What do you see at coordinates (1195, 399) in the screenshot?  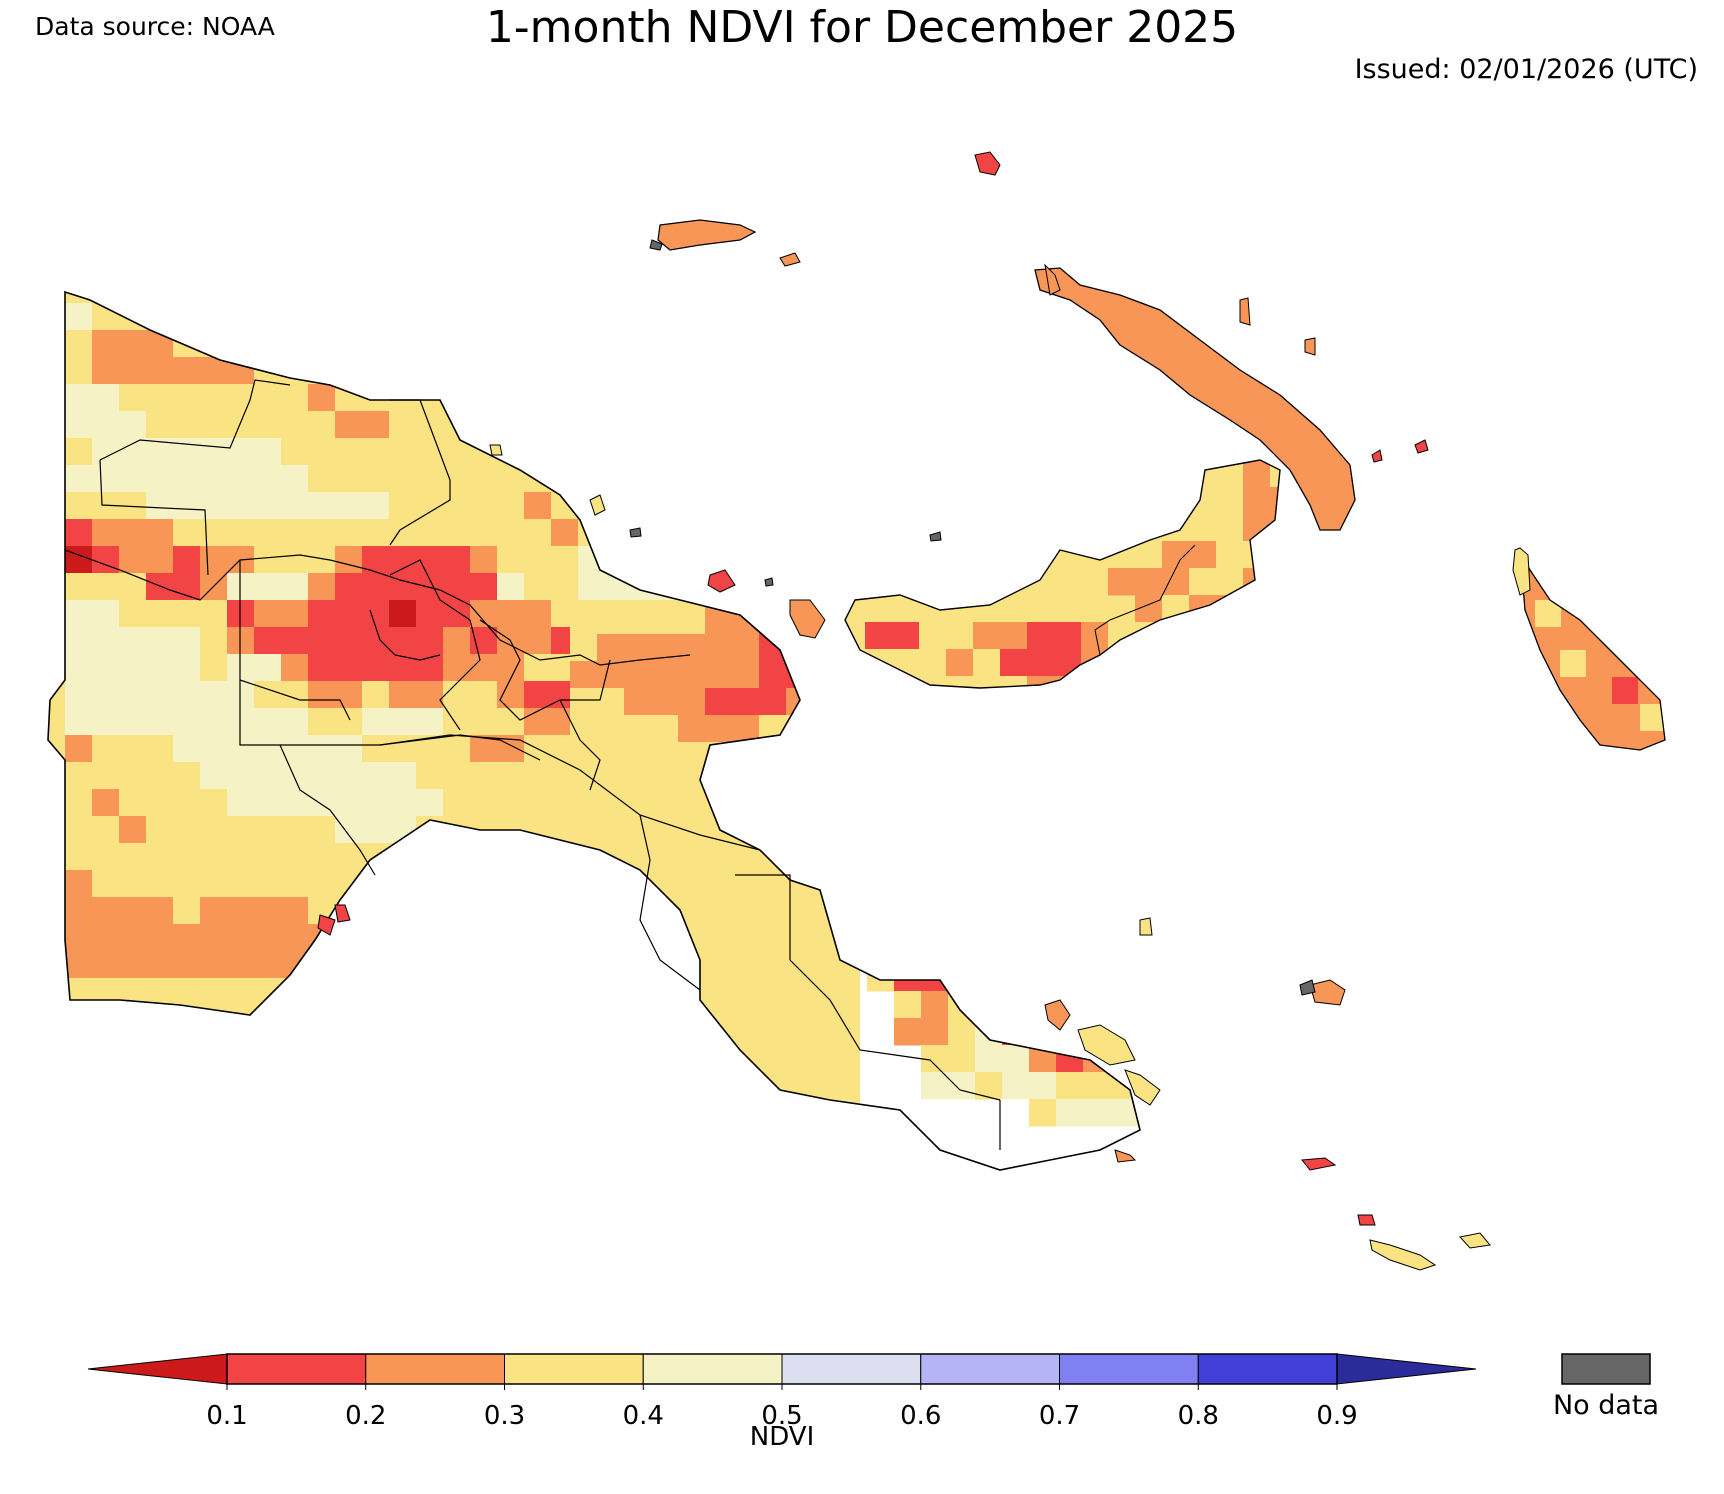 I see `new-ireland` at bounding box center [1195, 399].